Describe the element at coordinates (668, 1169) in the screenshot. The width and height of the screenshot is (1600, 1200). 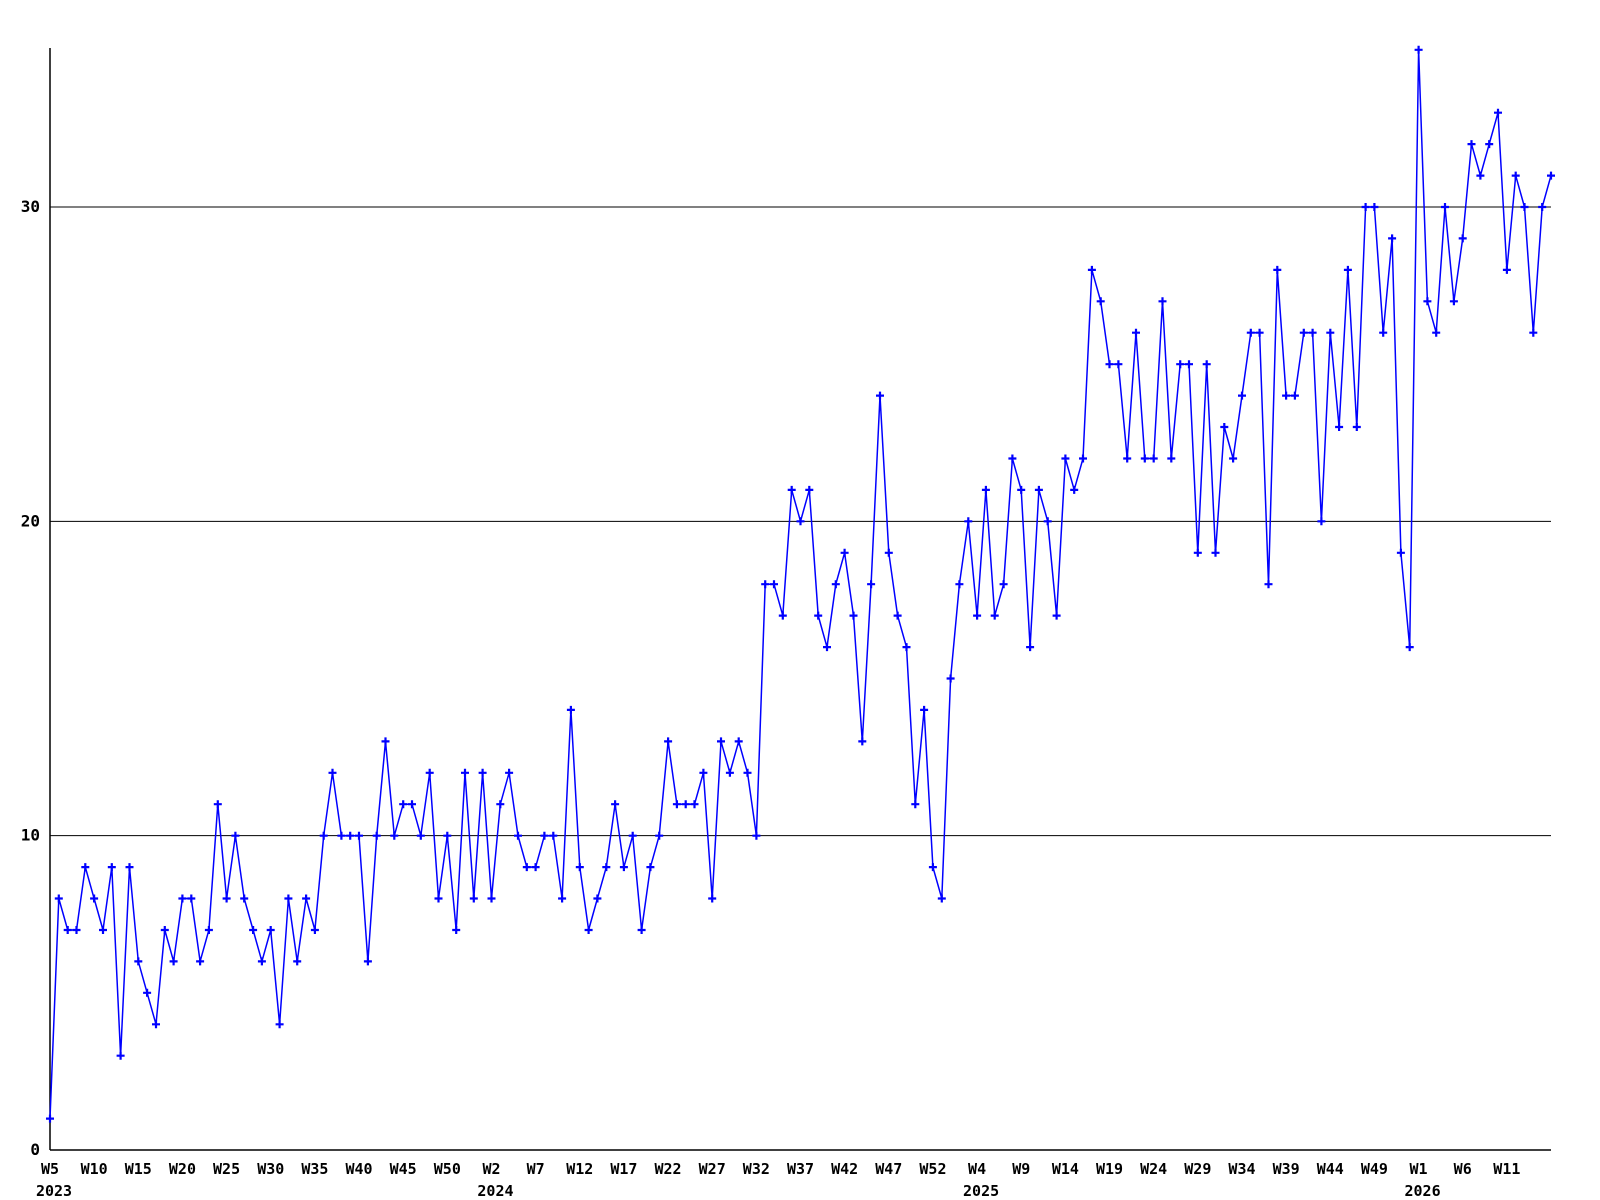
I see `x-tick-label: W22` at that location.